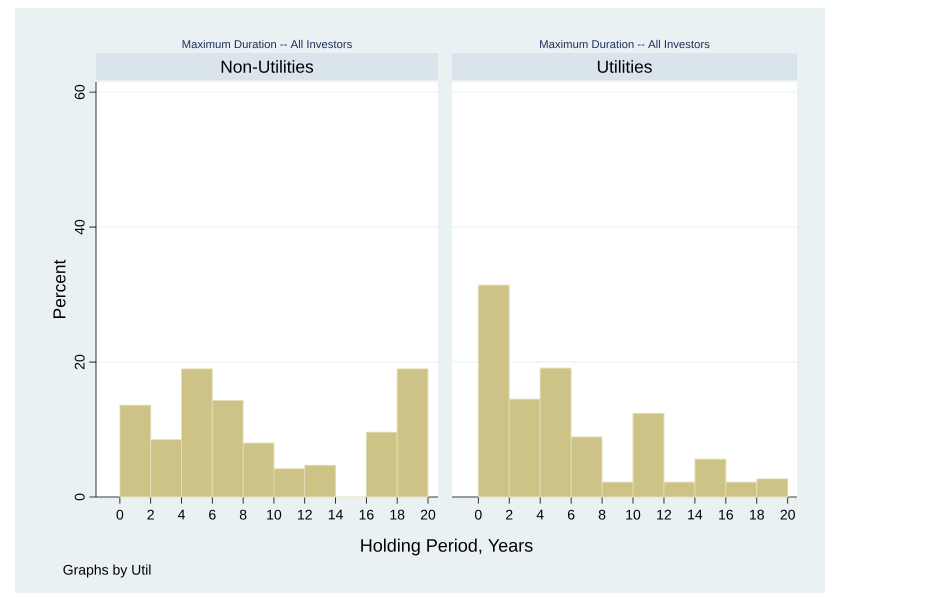  What do you see at coordinates (79, 227) in the screenshot?
I see `y-tick-label: 40` at bounding box center [79, 227].